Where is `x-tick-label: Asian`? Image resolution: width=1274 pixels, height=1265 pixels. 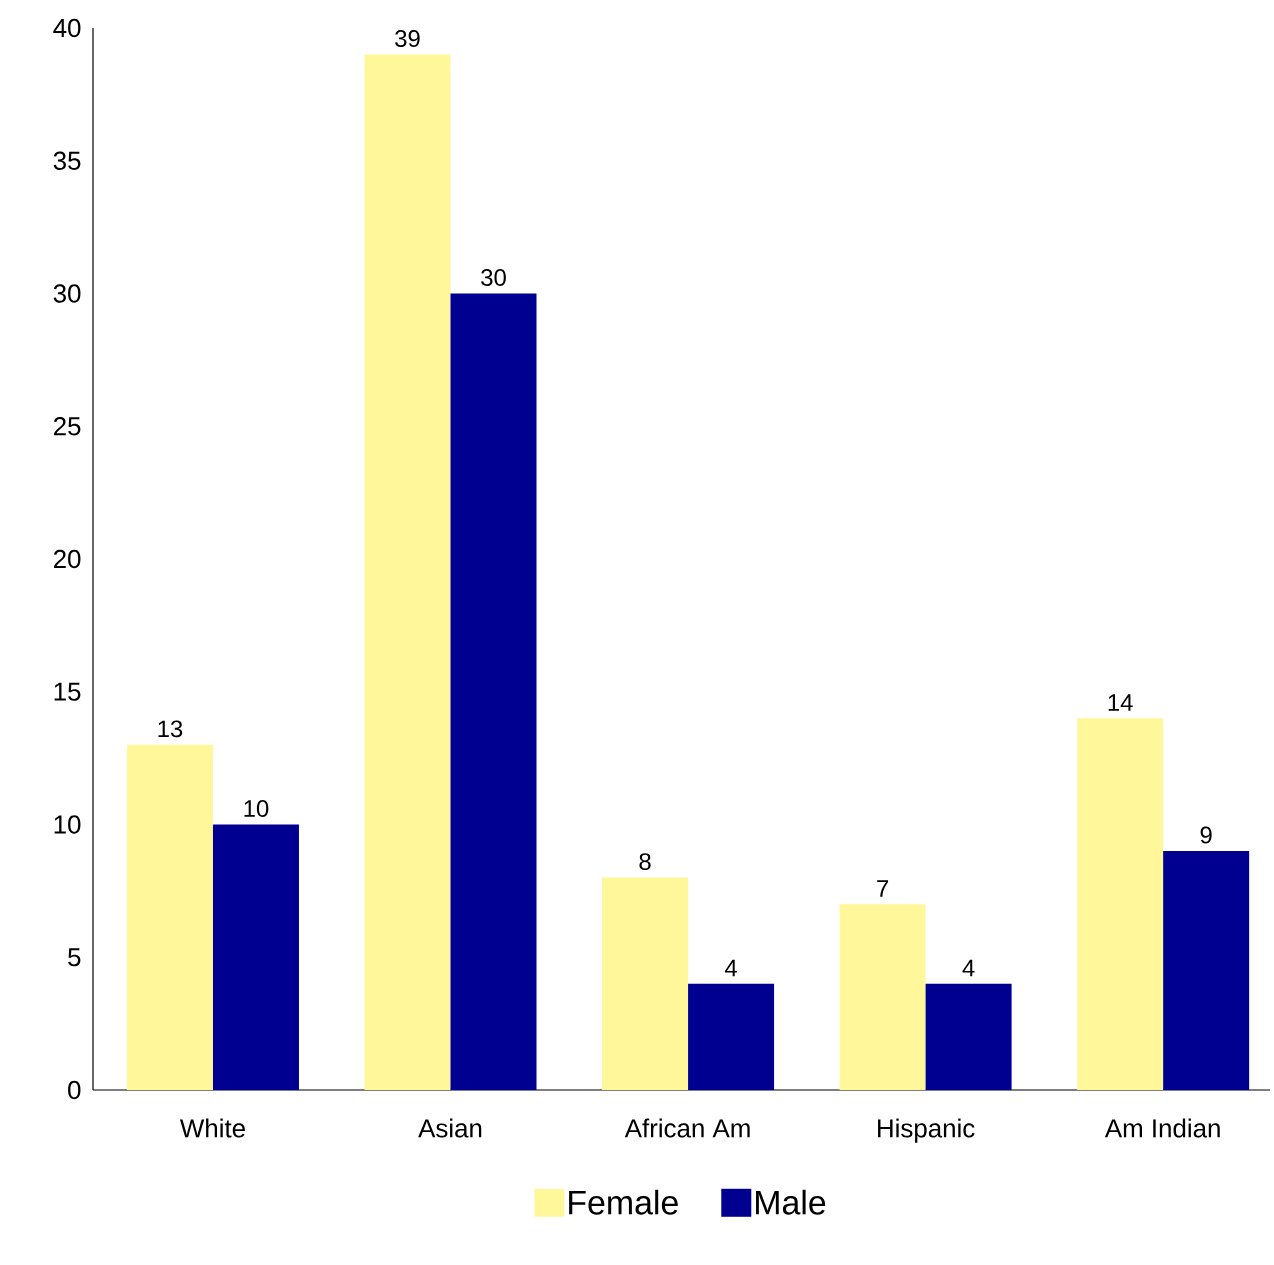 x-tick-label: Asian is located at coordinates (450, 1128).